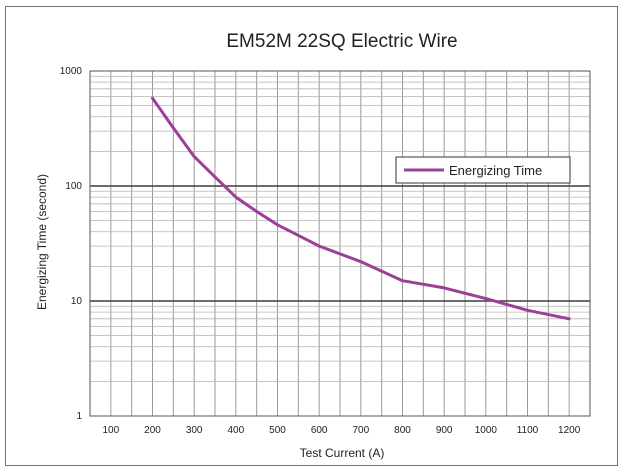 This screenshot has width=625, height=472. What do you see at coordinates (71, 71) in the screenshot?
I see `y-tick-label: 1000` at bounding box center [71, 71].